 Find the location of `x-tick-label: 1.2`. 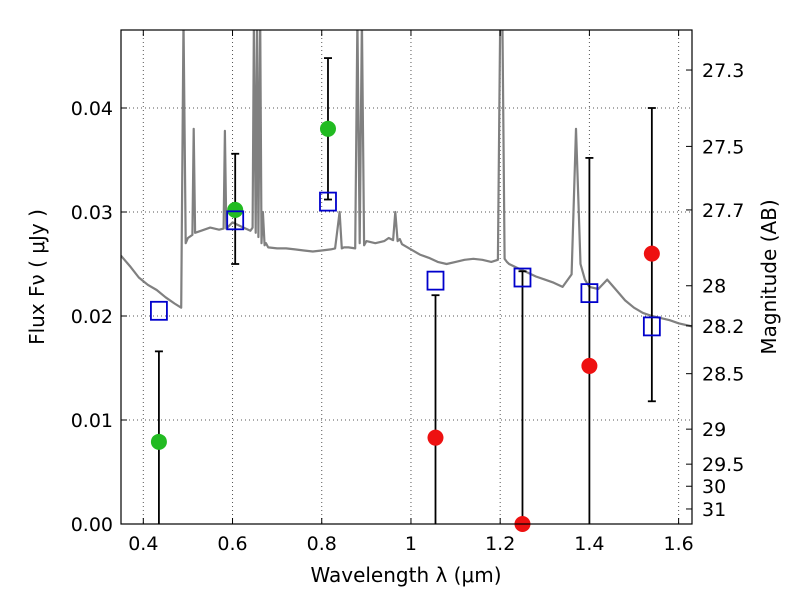

x-tick-label: 1.2 is located at coordinates (500, 544).